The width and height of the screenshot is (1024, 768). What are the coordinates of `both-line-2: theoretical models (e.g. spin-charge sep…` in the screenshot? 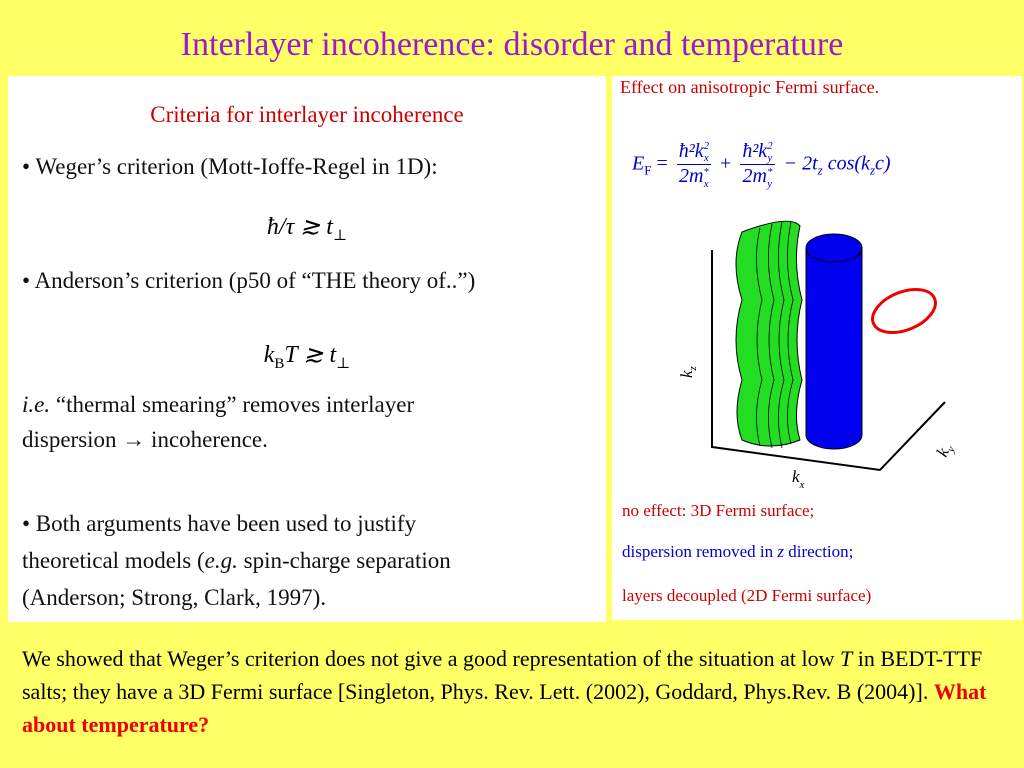 It's located at (236, 561).